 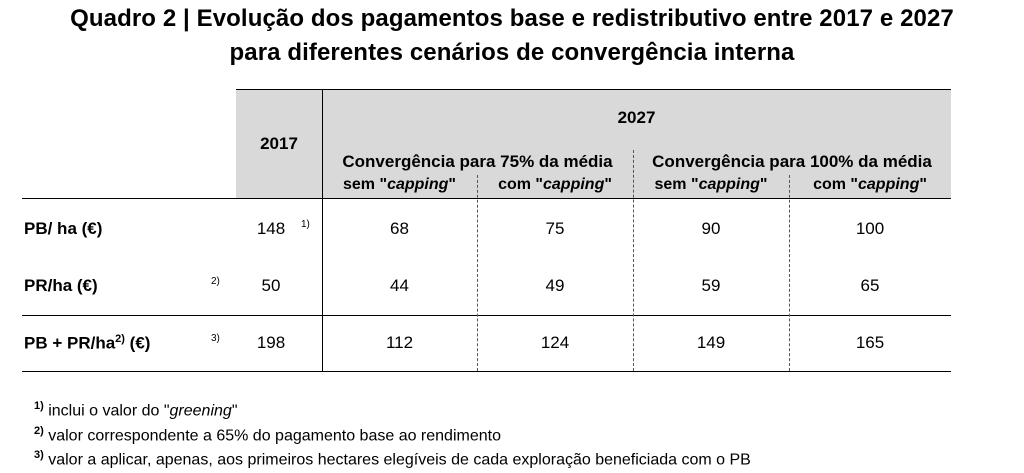 What do you see at coordinates (399, 342) in the screenshot?
I see `cell-total-75-sem: 112` at bounding box center [399, 342].